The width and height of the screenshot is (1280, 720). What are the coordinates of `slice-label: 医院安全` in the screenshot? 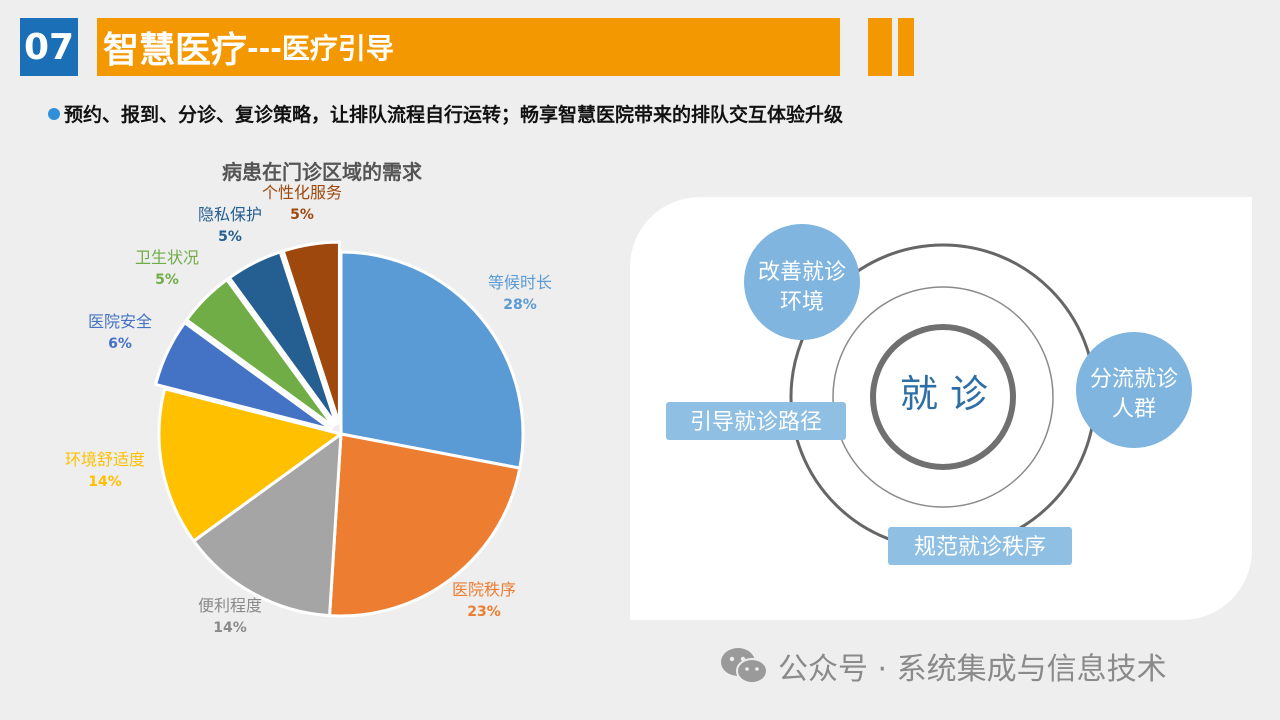 It's located at (120, 321).